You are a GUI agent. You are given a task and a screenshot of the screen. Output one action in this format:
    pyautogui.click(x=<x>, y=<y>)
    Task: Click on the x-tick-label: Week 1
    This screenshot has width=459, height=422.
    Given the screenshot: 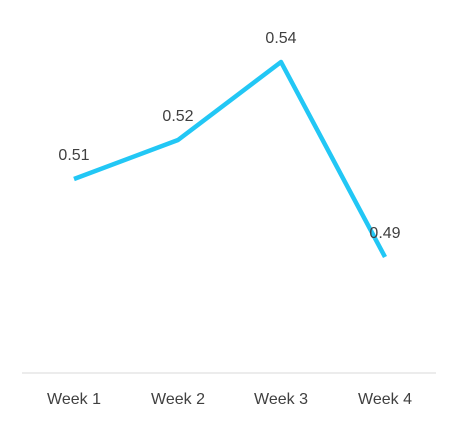 What is the action you would take?
    pyautogui.click(x=74, y=399)
    